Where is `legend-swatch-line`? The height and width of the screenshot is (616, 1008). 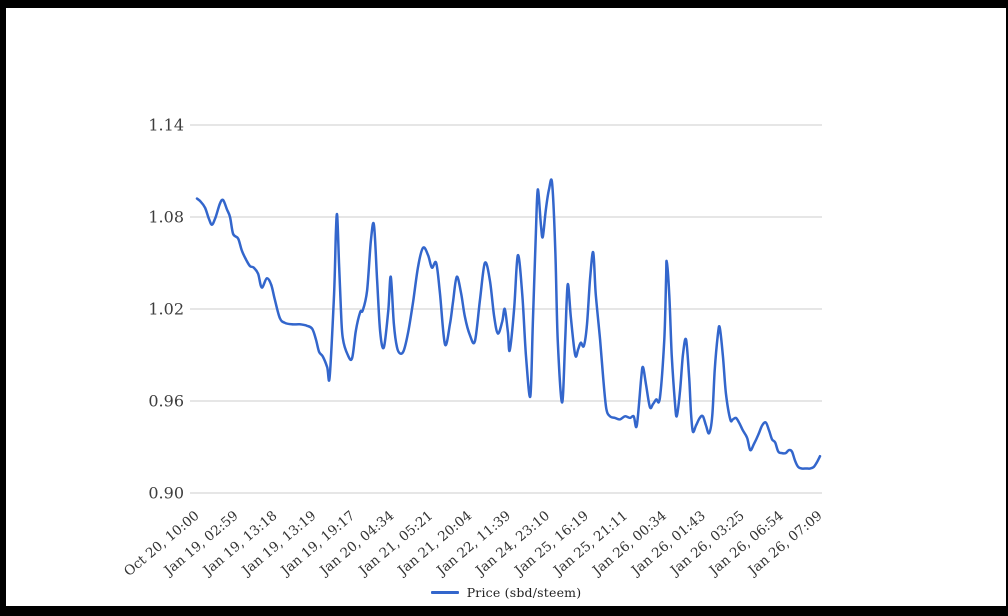
legend-swatch-line is located at coordinates (444, 592).